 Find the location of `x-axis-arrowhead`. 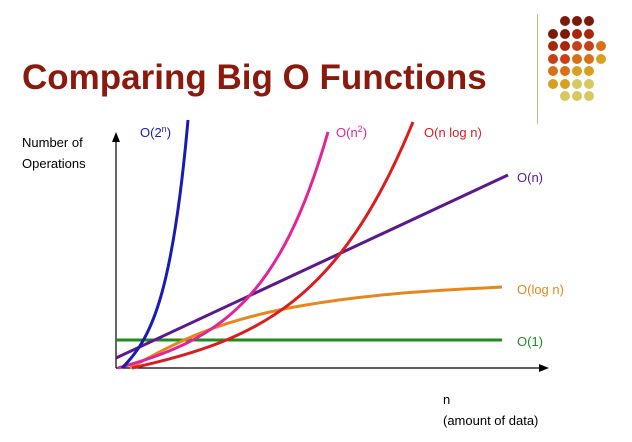

x-axis-arrowhead is located at coordinates (544, 368).